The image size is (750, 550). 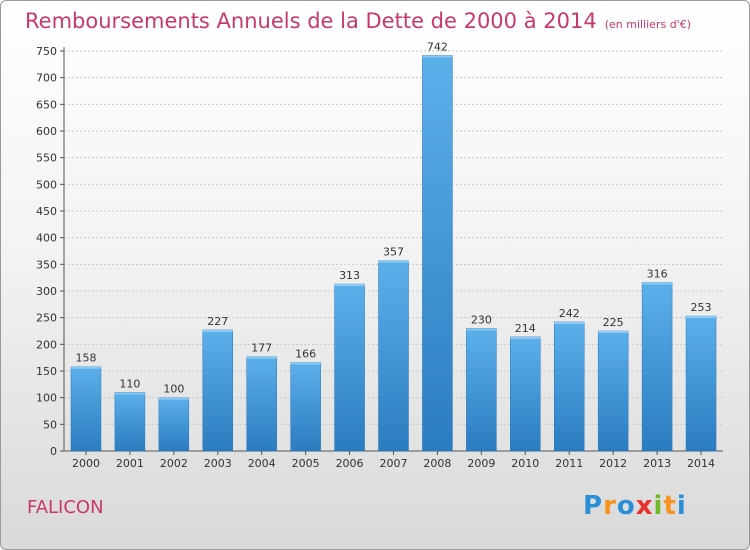 I want to click on y-tick-label: 350, so click(x=46, y=264).